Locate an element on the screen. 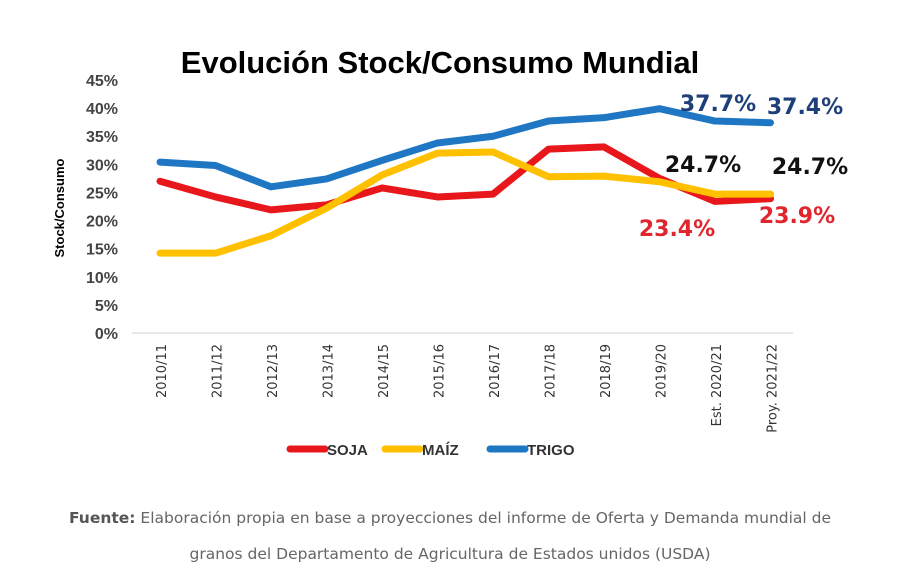 Image resolution: width=900 pixels, height=588 pixels. legend-item-soja: SOJA is located at coordinates (327, 450).